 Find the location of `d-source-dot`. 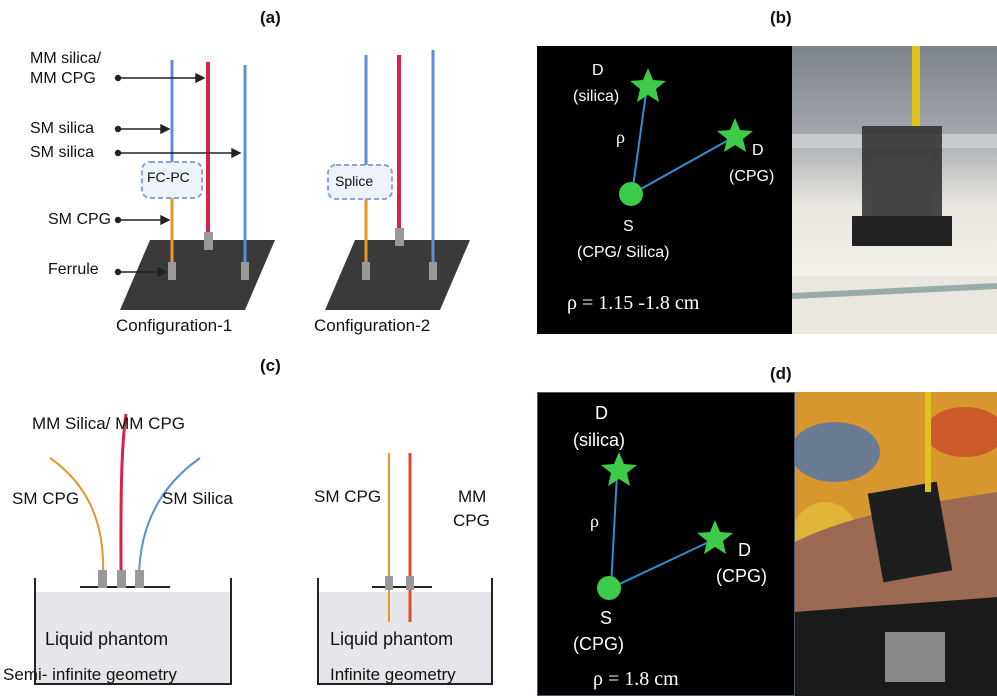

d-source-dot is located at coordinates (609, 588).